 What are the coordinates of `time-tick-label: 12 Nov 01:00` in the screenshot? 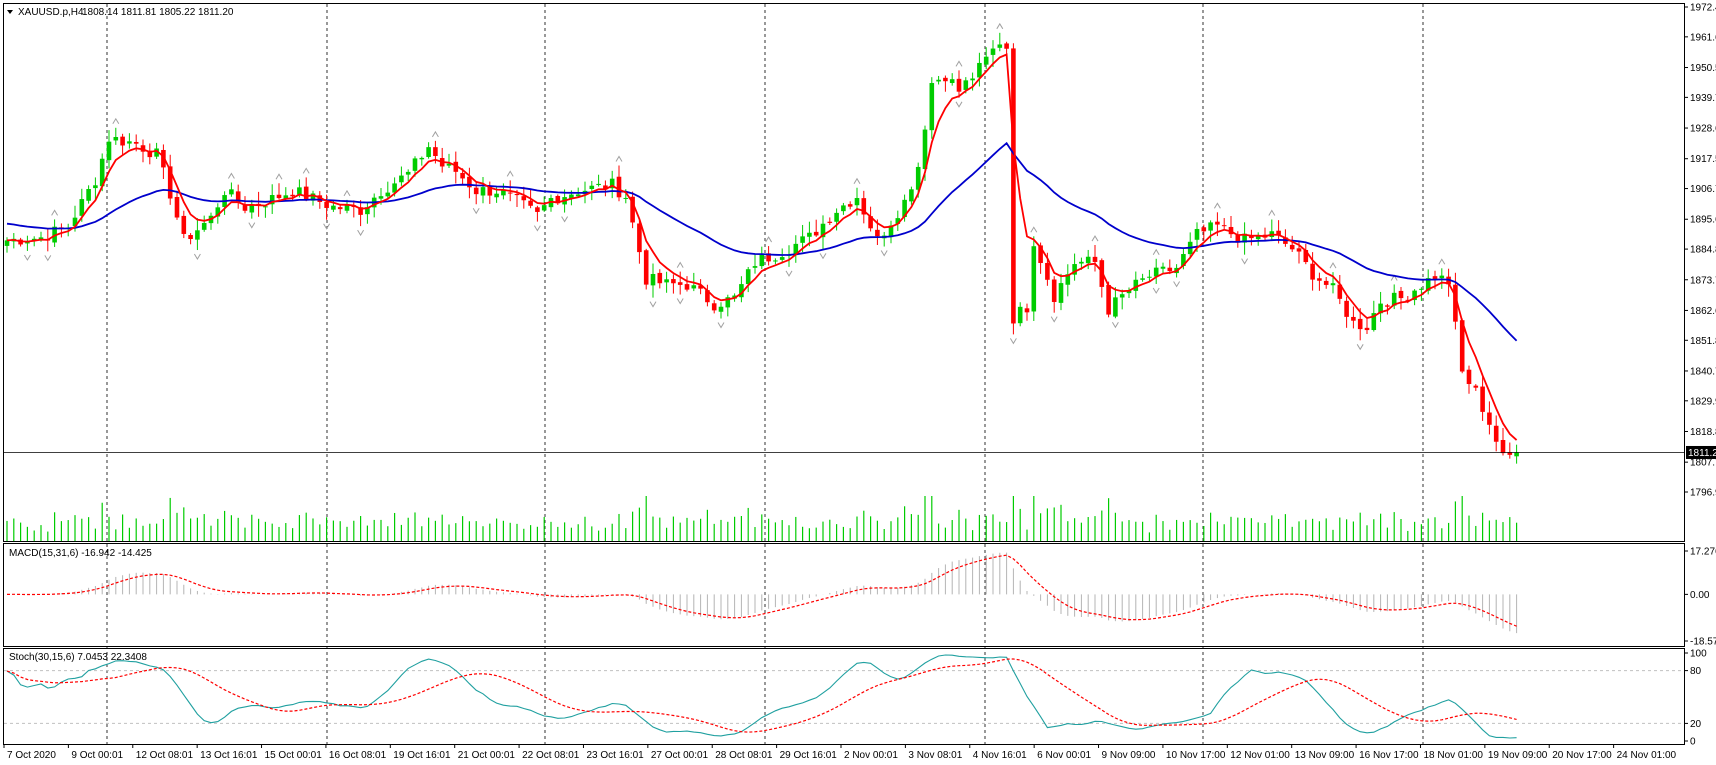 It's located at (1260, 755).